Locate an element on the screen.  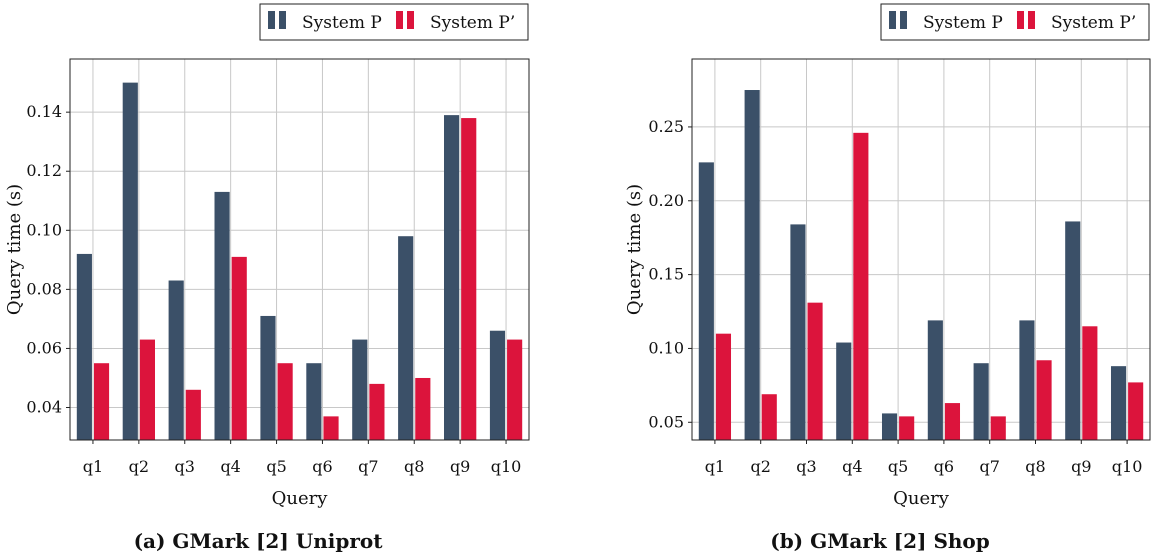
y-tick-label: 0.20 is located at coordinates (666, 200).